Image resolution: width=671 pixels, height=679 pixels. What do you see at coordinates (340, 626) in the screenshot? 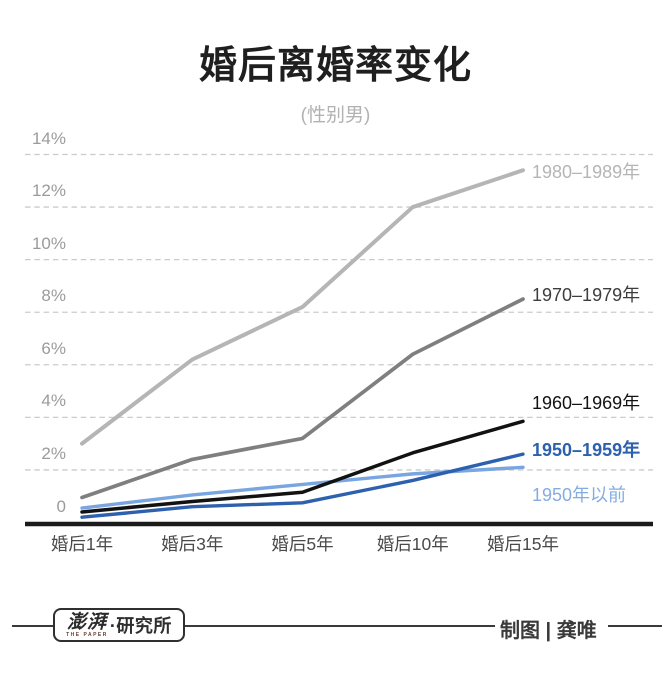
I see `footer-rule-middle` at bounding box center [340, 626].